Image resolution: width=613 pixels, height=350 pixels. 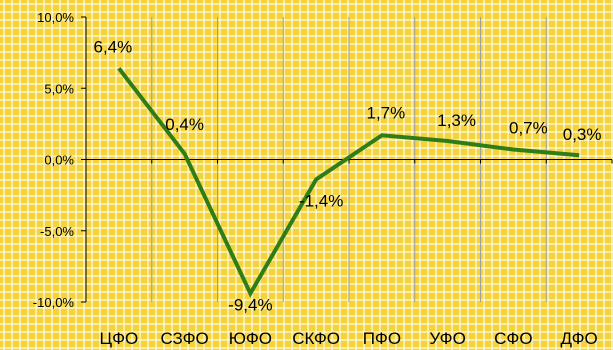 What do you see at coordinates (59, 160) in the screenshot?
I see `y-tick-label: 0,0%` at bounding box center [59, 160].